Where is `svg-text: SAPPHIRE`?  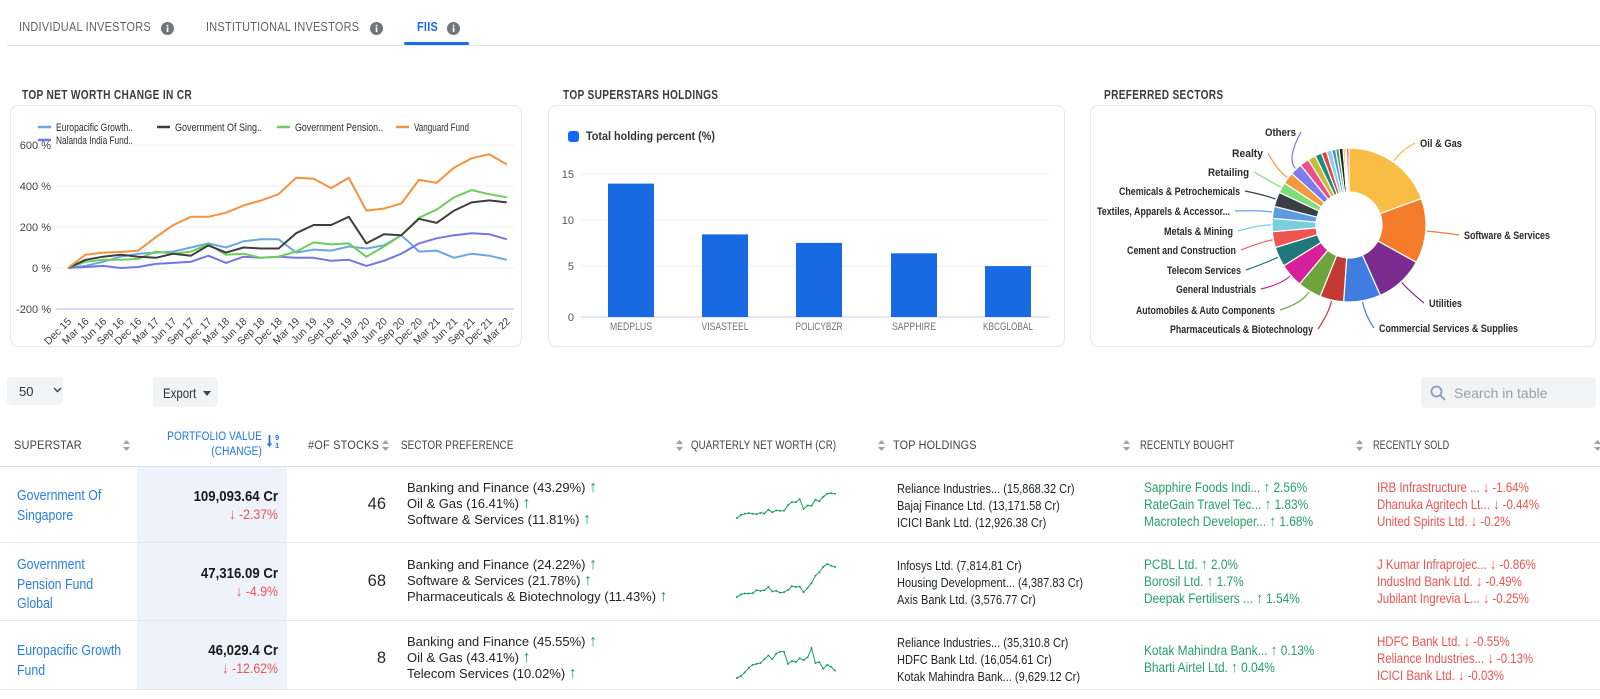
svg-text: SAPPHIRE is located at coordinates (914, 327).